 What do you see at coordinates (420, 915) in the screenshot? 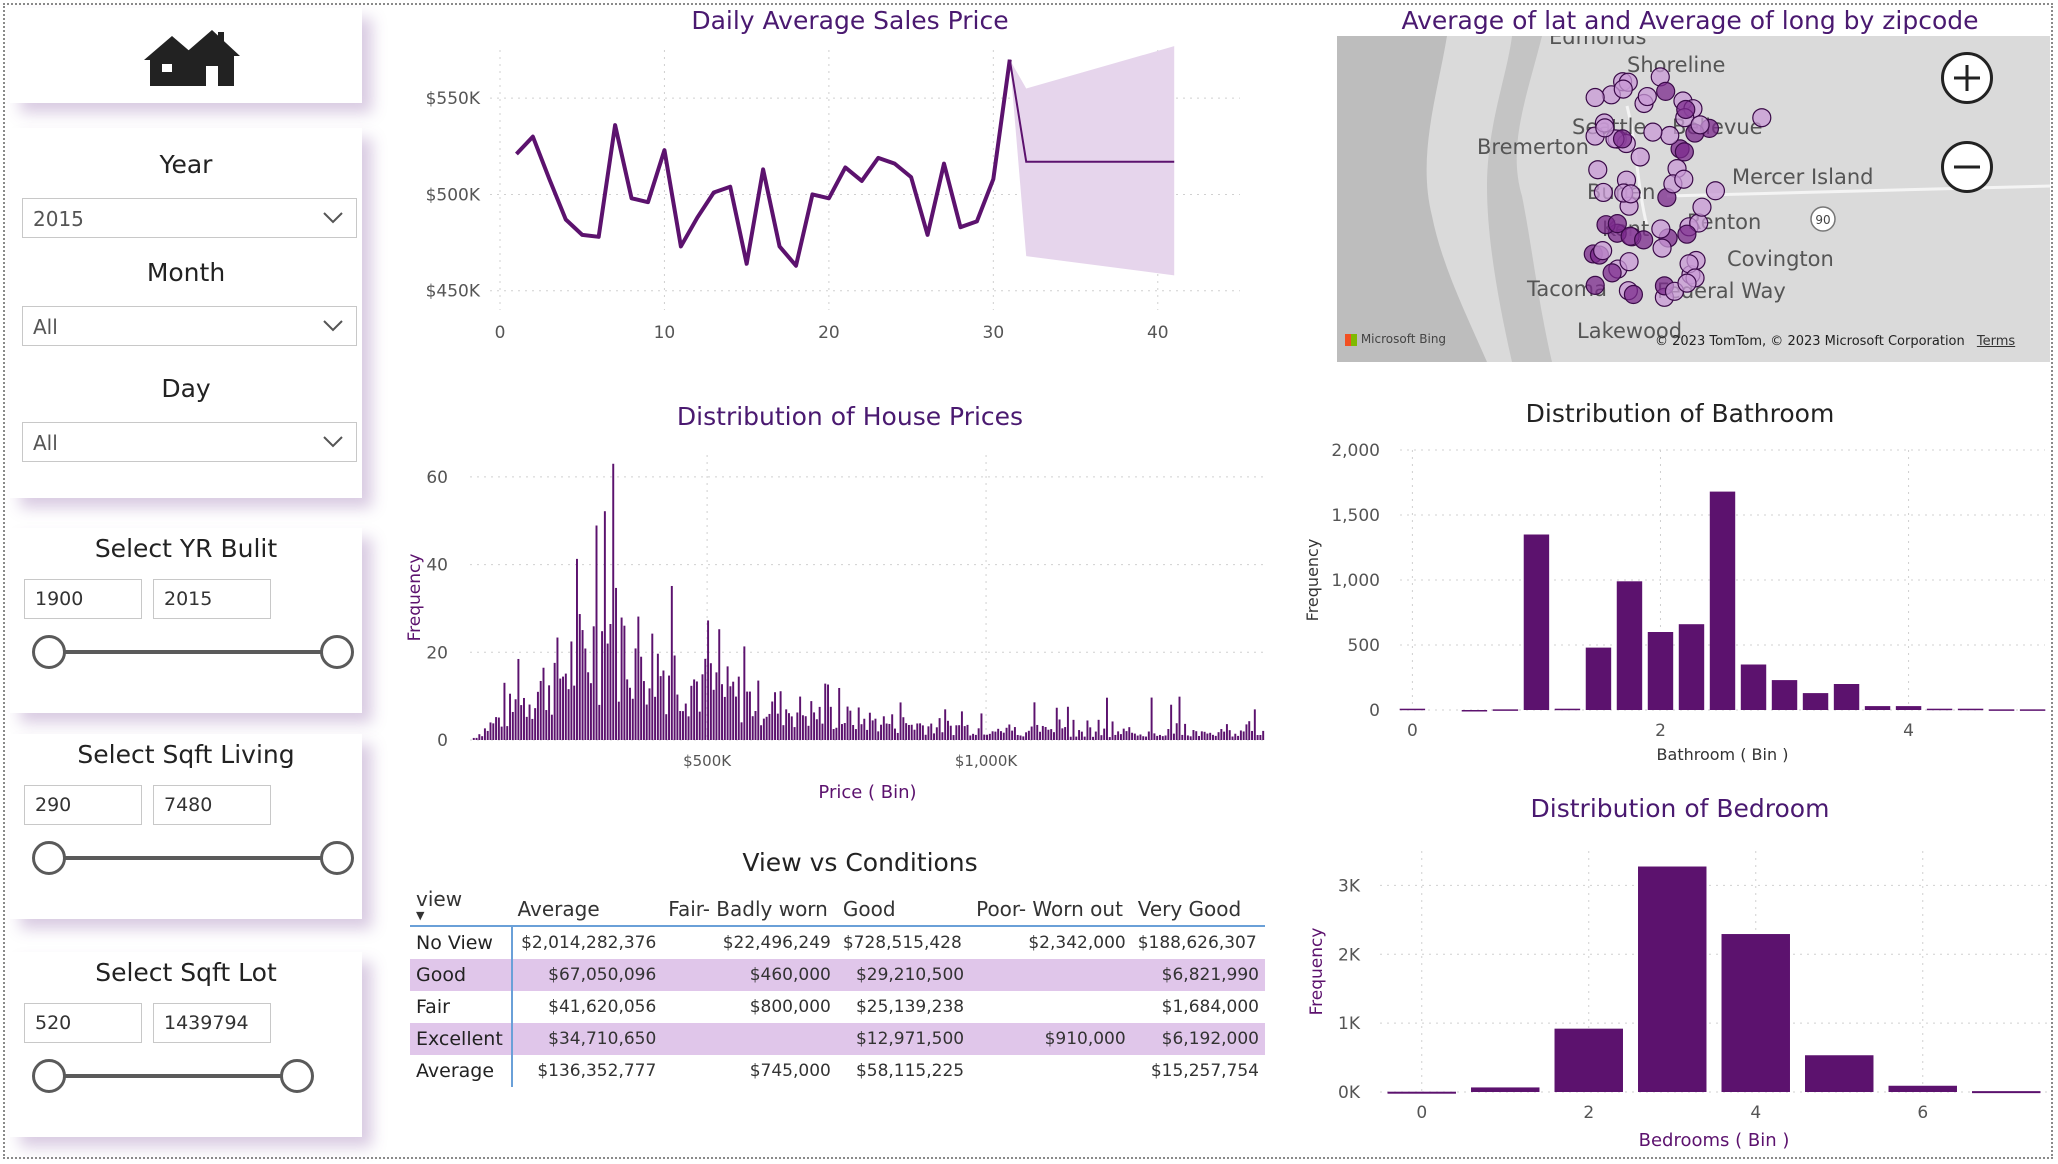
I see `sort-descending-icon: ▼` at bounding box center [420, 915].